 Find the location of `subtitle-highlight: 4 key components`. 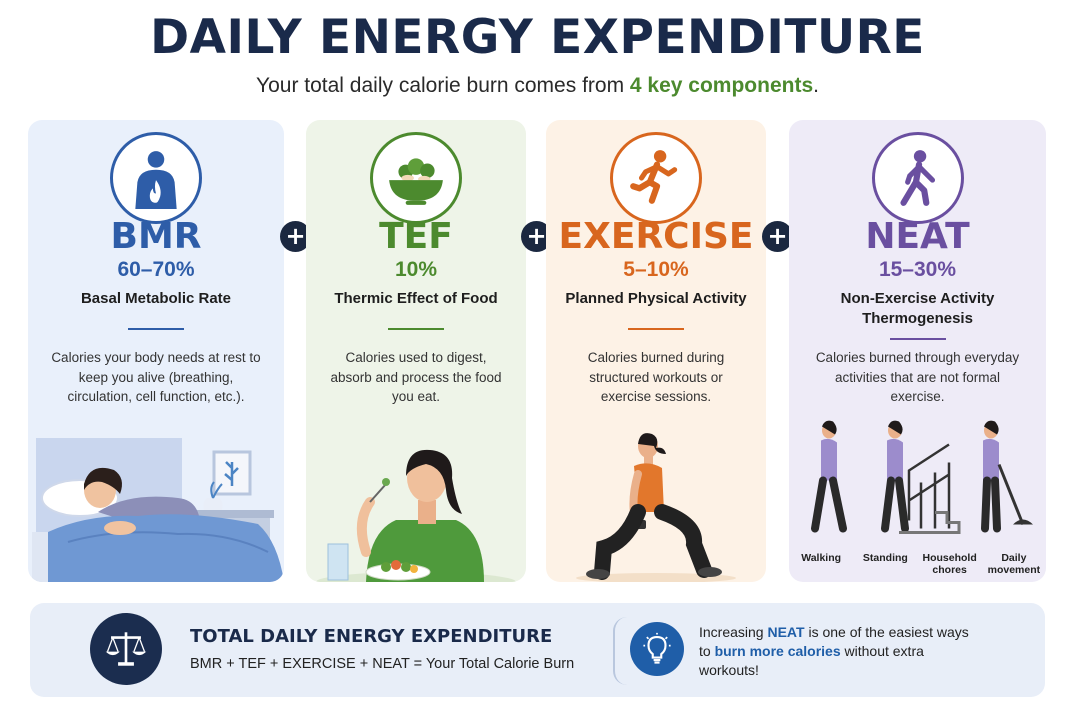

subtitle-highlight: 4 key components is located at coordinates (721, 85).